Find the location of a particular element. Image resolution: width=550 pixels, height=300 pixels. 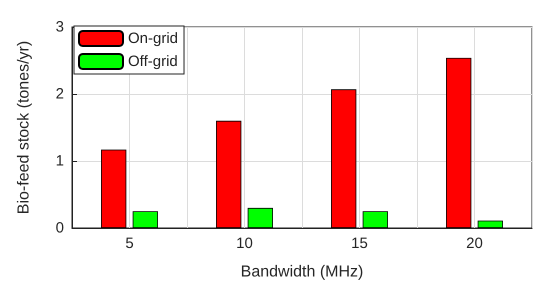

x-axis-title: Bandwidth (MHz) is located at coordinates (302, 272).